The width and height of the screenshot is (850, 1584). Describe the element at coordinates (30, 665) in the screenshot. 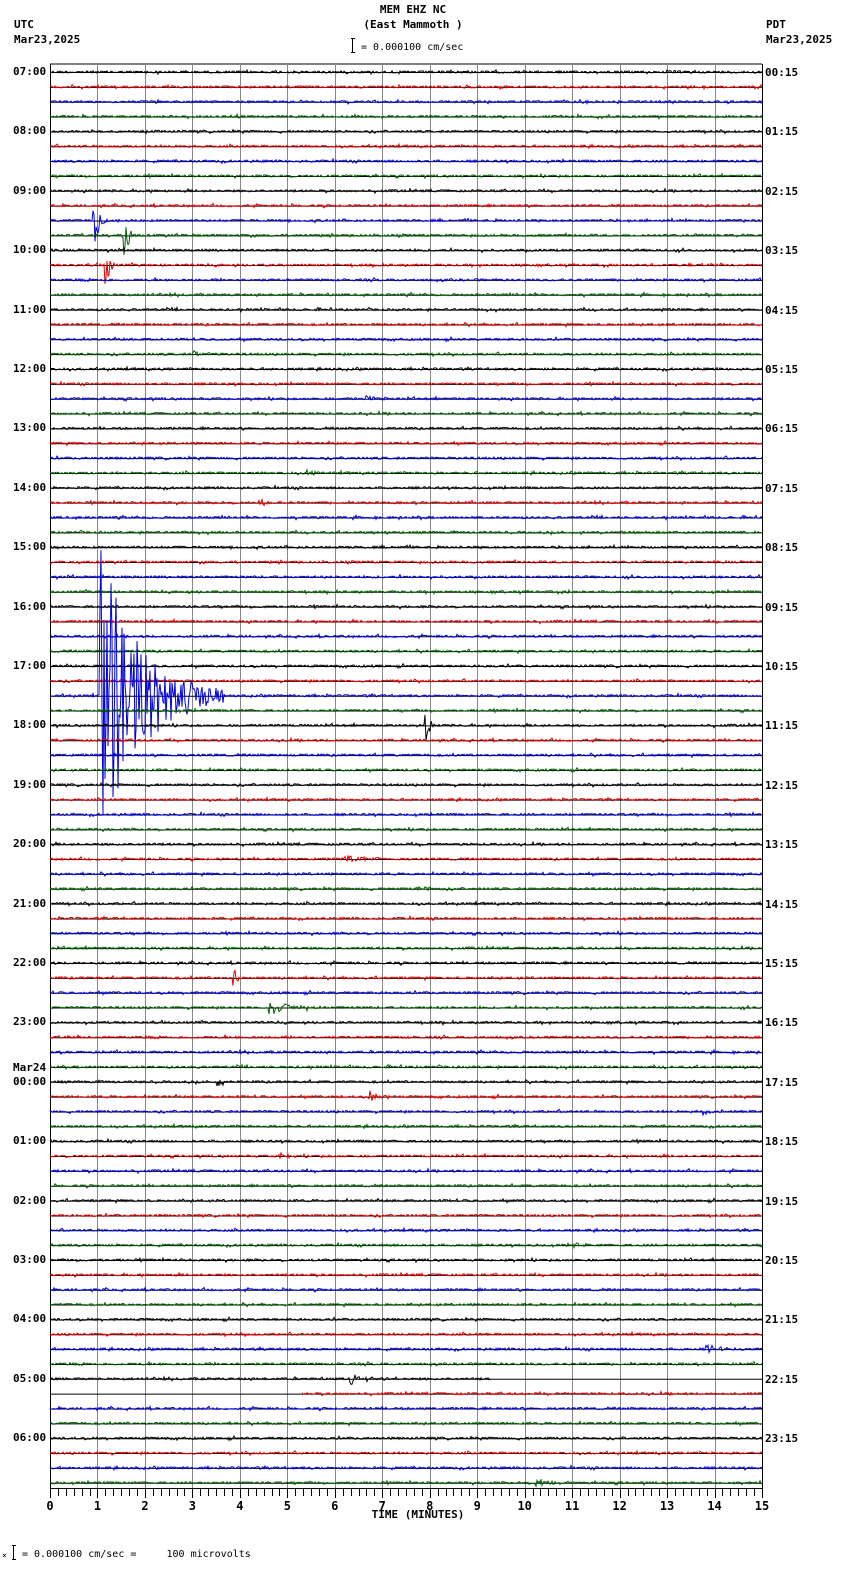

I see `utc-hour-label: 17:00` at that location.